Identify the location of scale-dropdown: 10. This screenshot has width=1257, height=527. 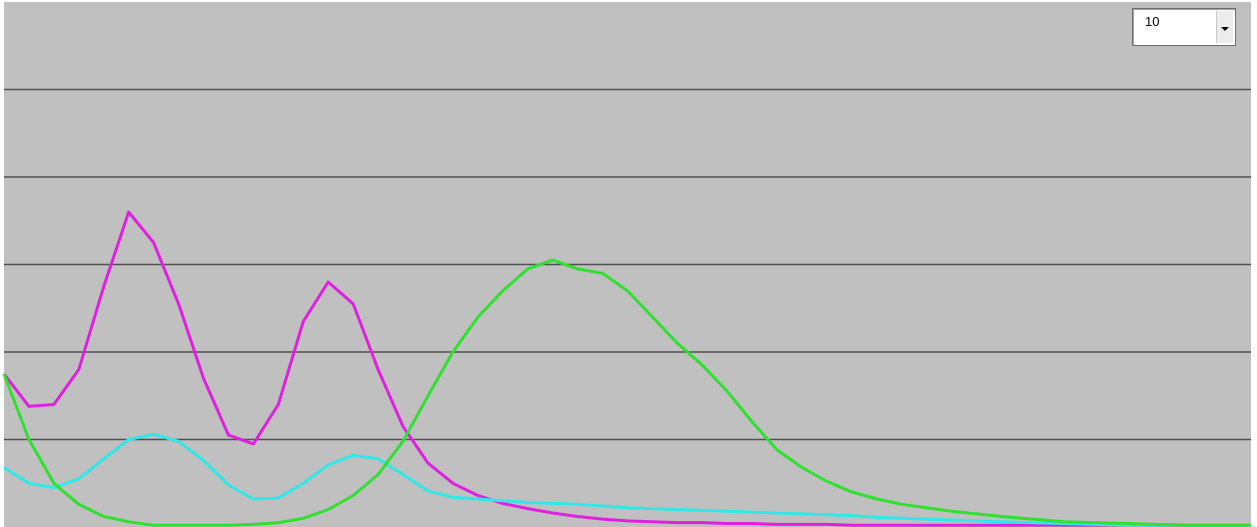
(1184, 27).